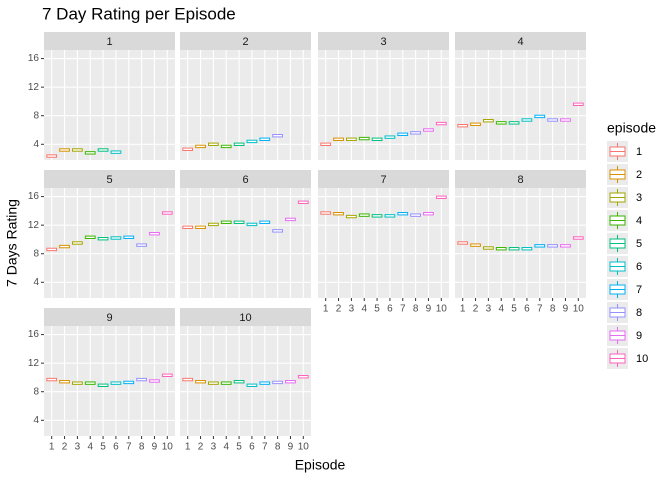 The width and height of the screenshot is (672, 480). What do you see at coordinates (109, 318) in the screenshot?
I see `strip-label: 9` at bounding box center [109, 318].